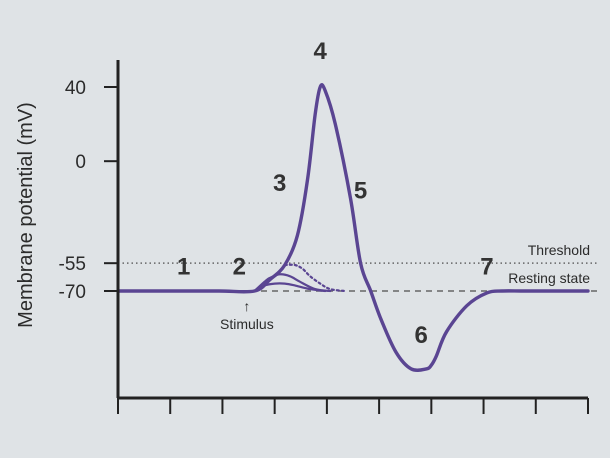 This screenshot has width=610, height=458. I want to click on phase-label-1: 1, so click(183, 266).